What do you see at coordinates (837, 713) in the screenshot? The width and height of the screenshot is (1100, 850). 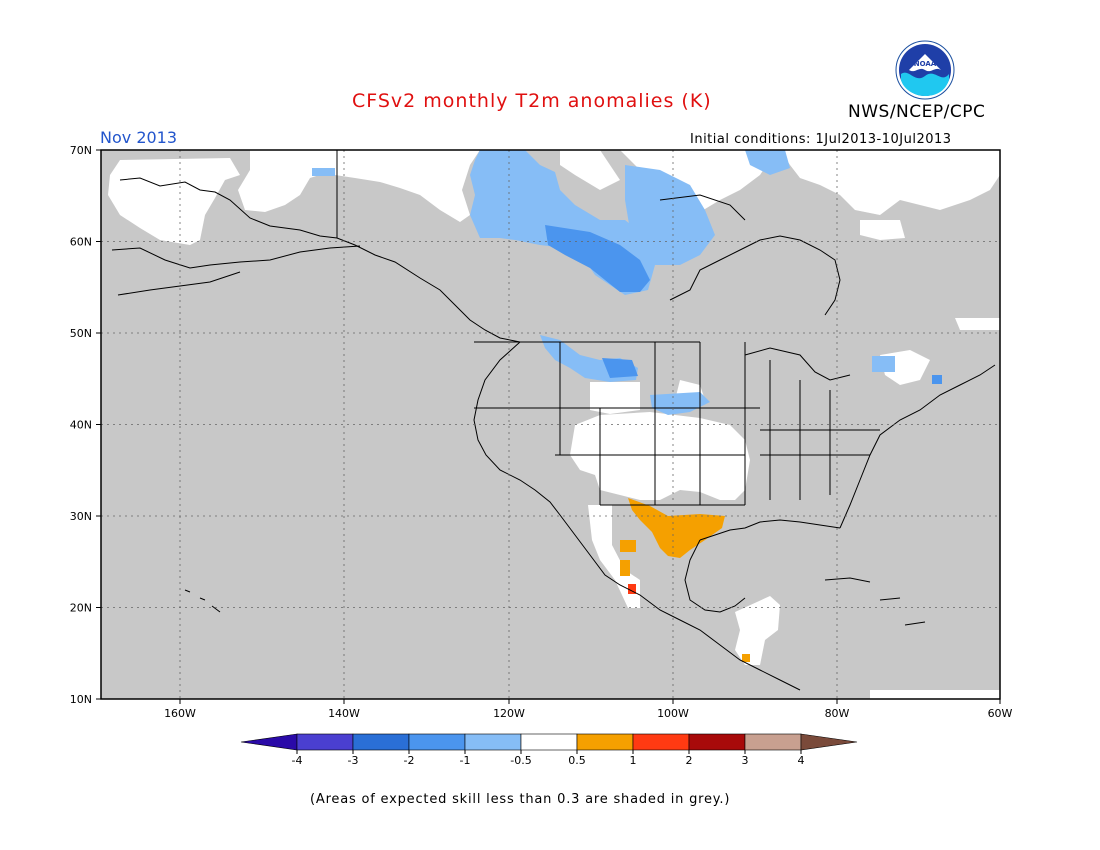 I see `lon-label: 80W` at bounding box center [837, 713].